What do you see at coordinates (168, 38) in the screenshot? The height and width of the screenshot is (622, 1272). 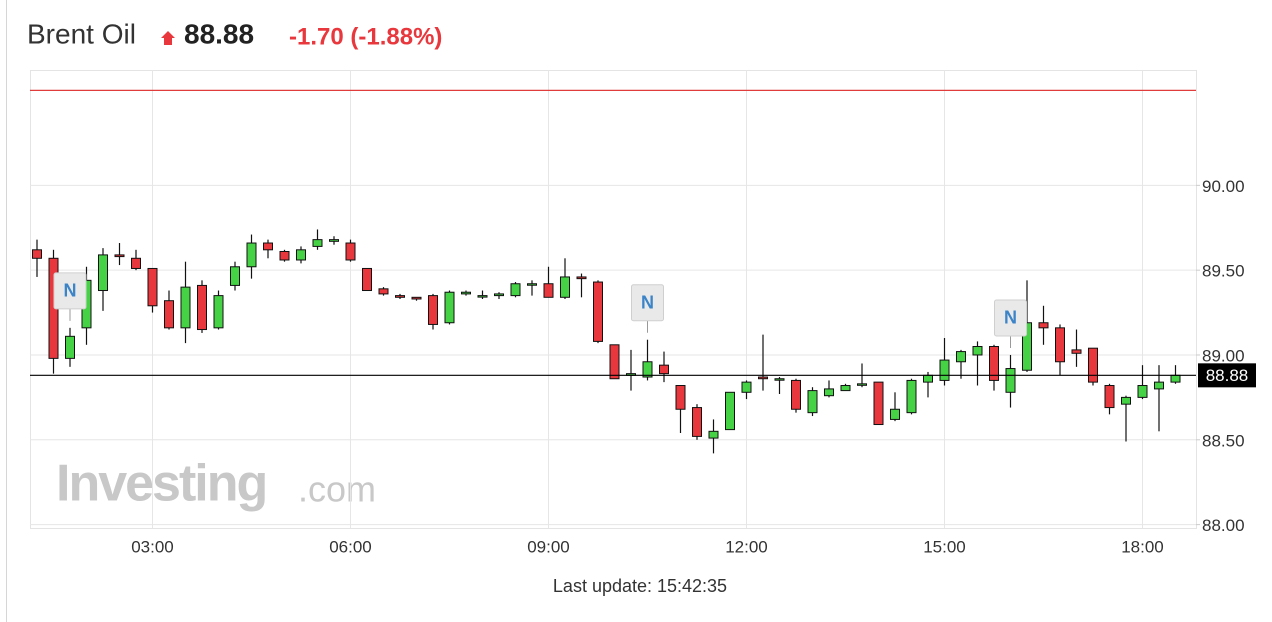 I see `down-arrow` at bounding box center [168, 38].